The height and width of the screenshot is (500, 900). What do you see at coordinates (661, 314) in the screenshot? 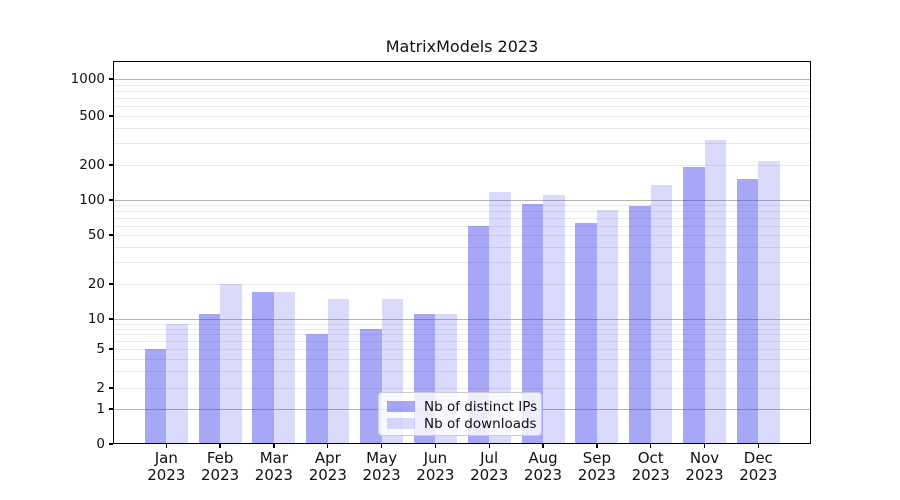
I see `bar-downloads-oct` at bounding box center [661, 314].